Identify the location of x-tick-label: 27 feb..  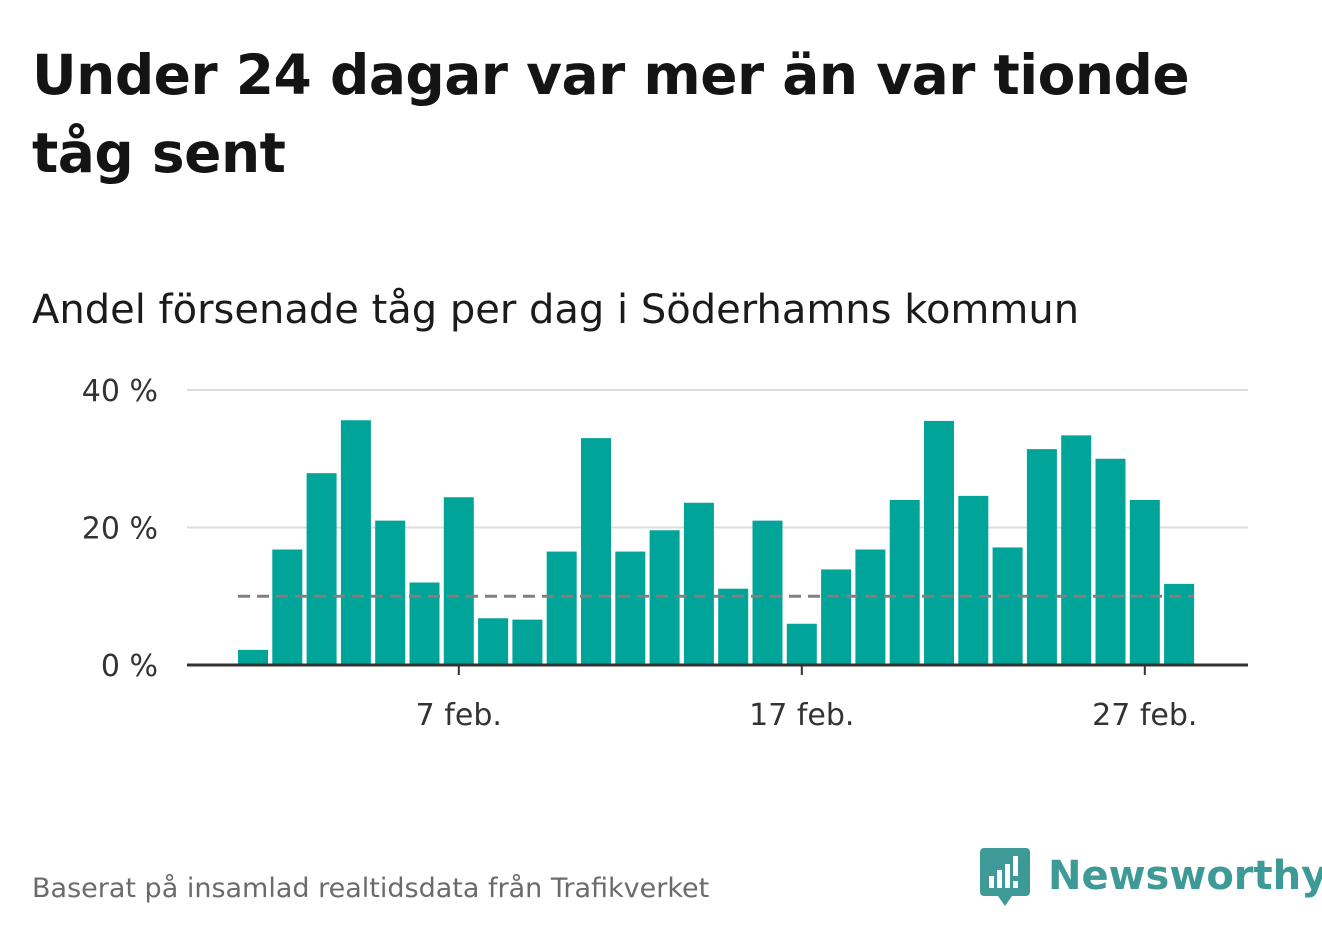
(1144, 715).